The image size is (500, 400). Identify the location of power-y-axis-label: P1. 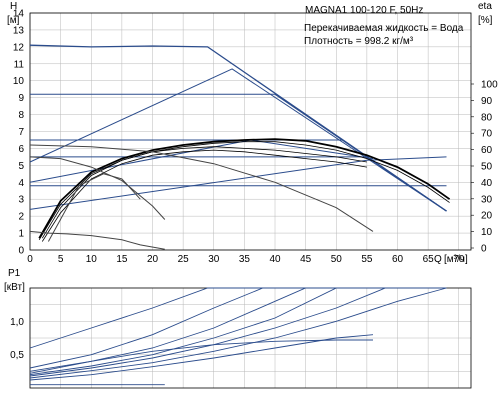
(14, 273).